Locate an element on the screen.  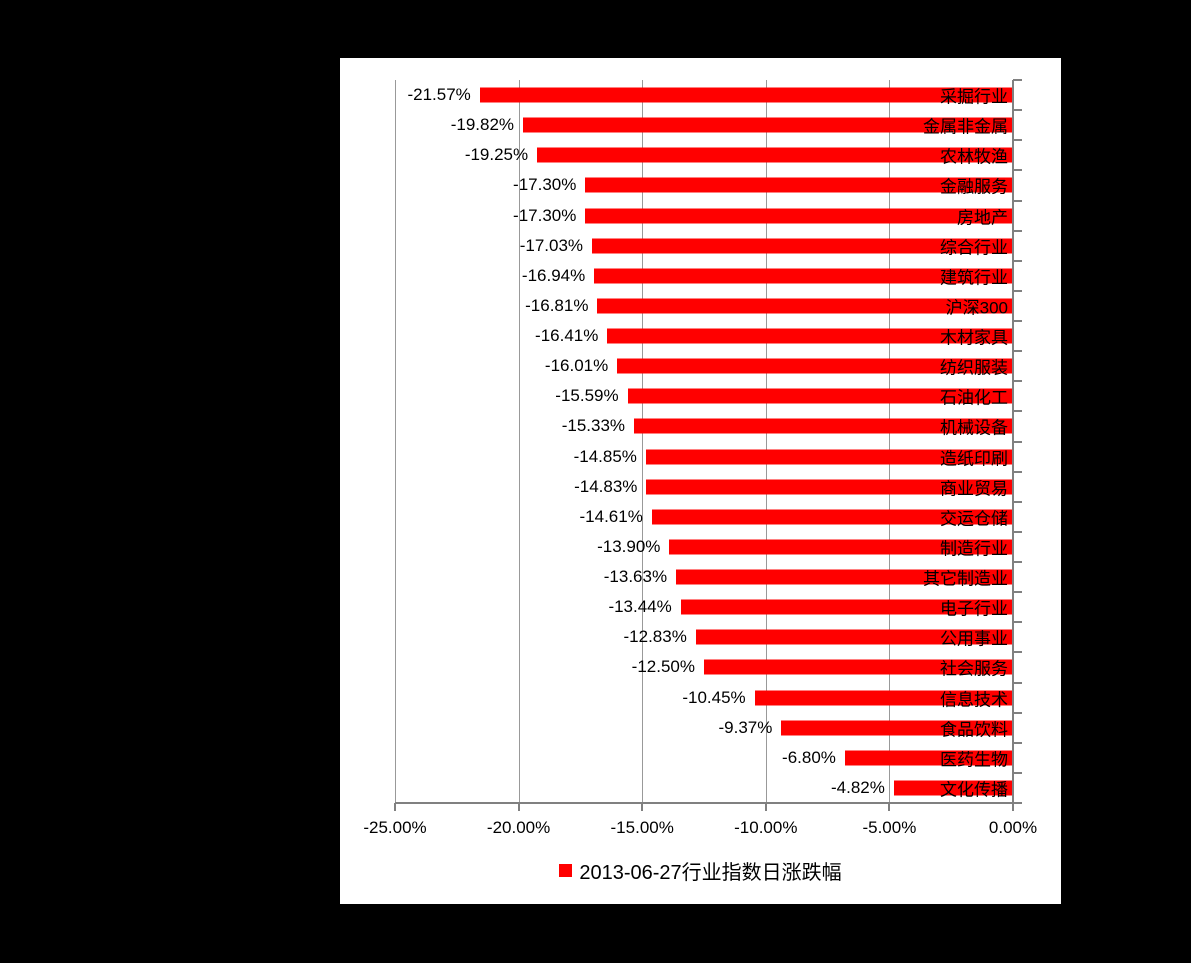
category-label: 商业贸易 is located at coordinates (974, 489).